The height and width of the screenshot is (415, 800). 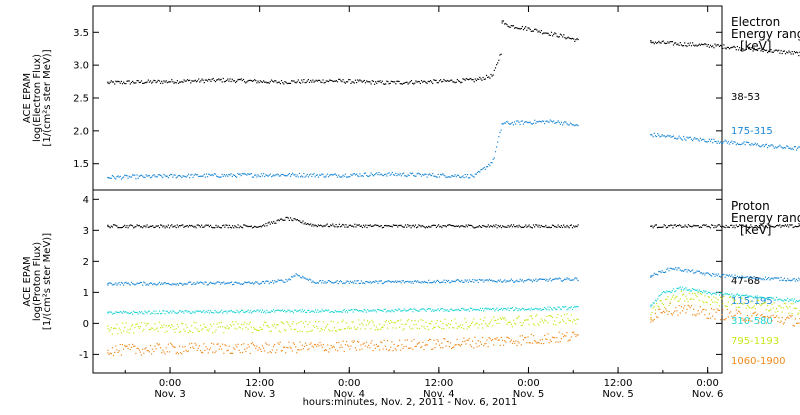 What do you see at coordinates (755, 22) in the screenshot?
I see `legend-title-line: Electron` at bounding box center [755, 22].